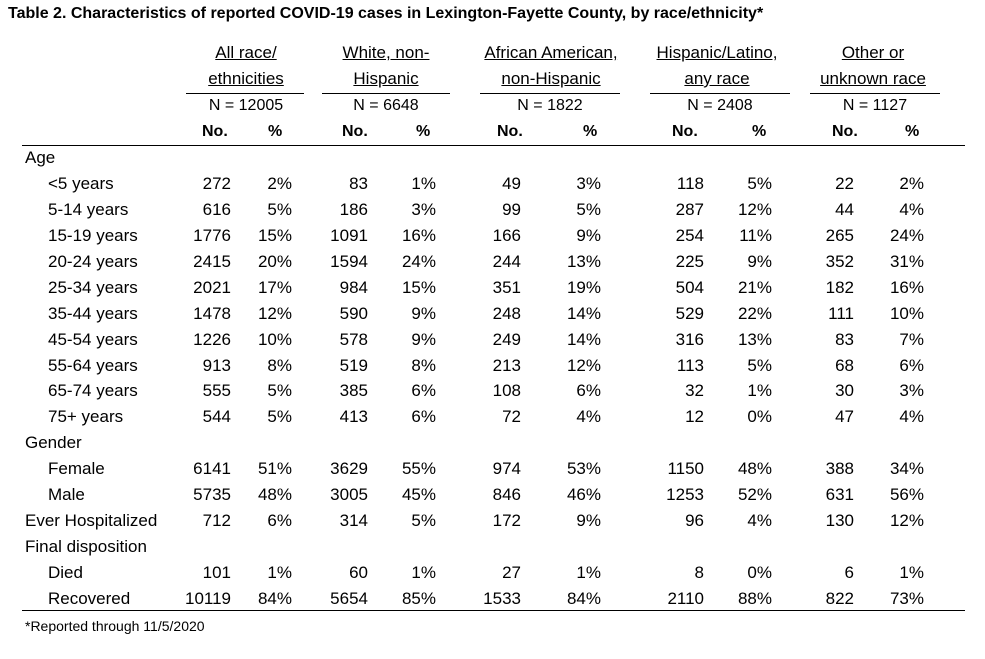 This screenshot has width=985, height=659. I want to click on n-divider-hispanic, so click(720, 93).